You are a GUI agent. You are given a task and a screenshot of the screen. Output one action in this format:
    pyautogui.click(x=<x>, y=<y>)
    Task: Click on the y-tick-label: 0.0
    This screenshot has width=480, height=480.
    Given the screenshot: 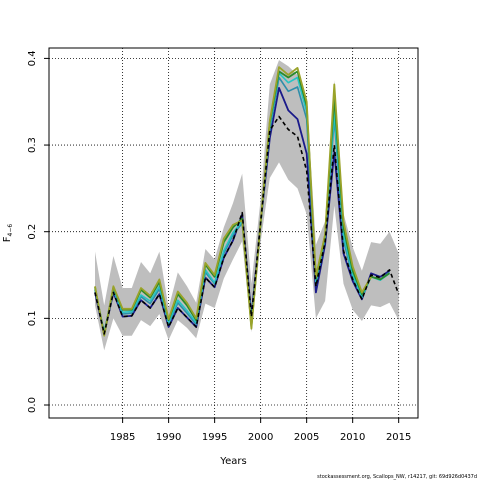 What is the action you would take?
    pyautogui.click(x=32, y=405)
    